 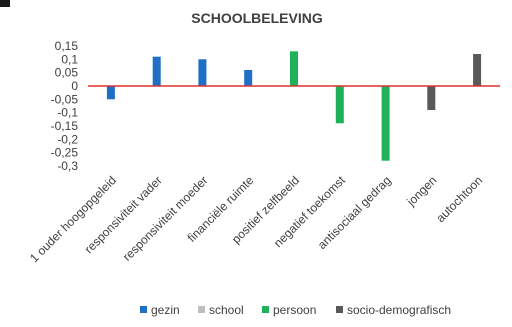 What do you see at coordinates (67, 73) in the screenshot?
I see `y-tick-label: 0,05` at bounding box center [67, 73].